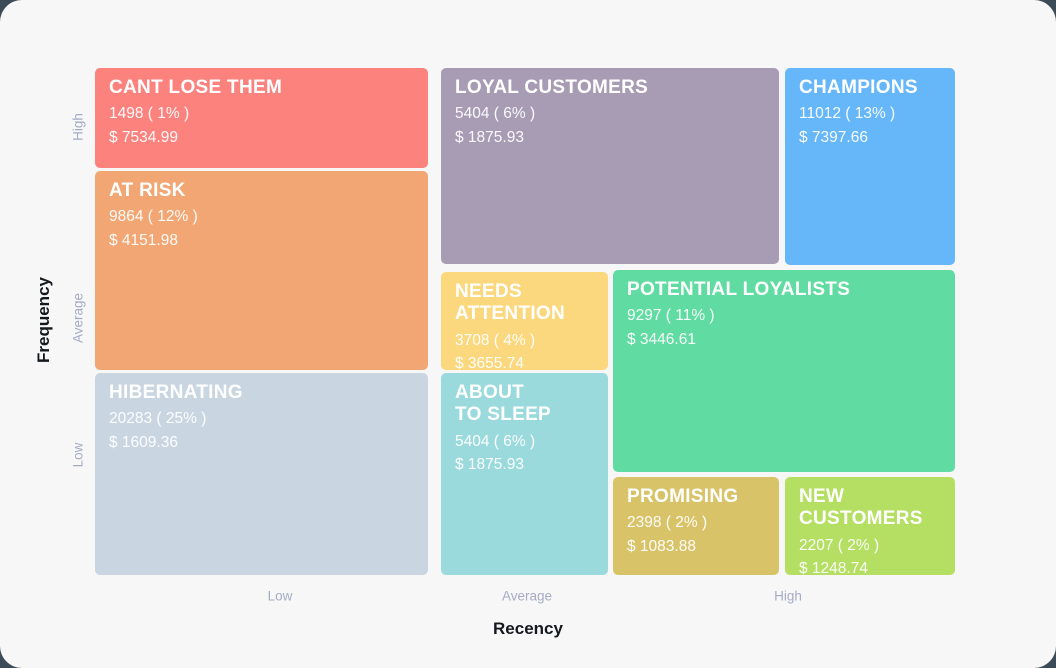  What do you see at coordinates (503, 404) in the screenshot?
I see `segment-title: ABOUT TO SLEEP` at bounding box center [503, 404].